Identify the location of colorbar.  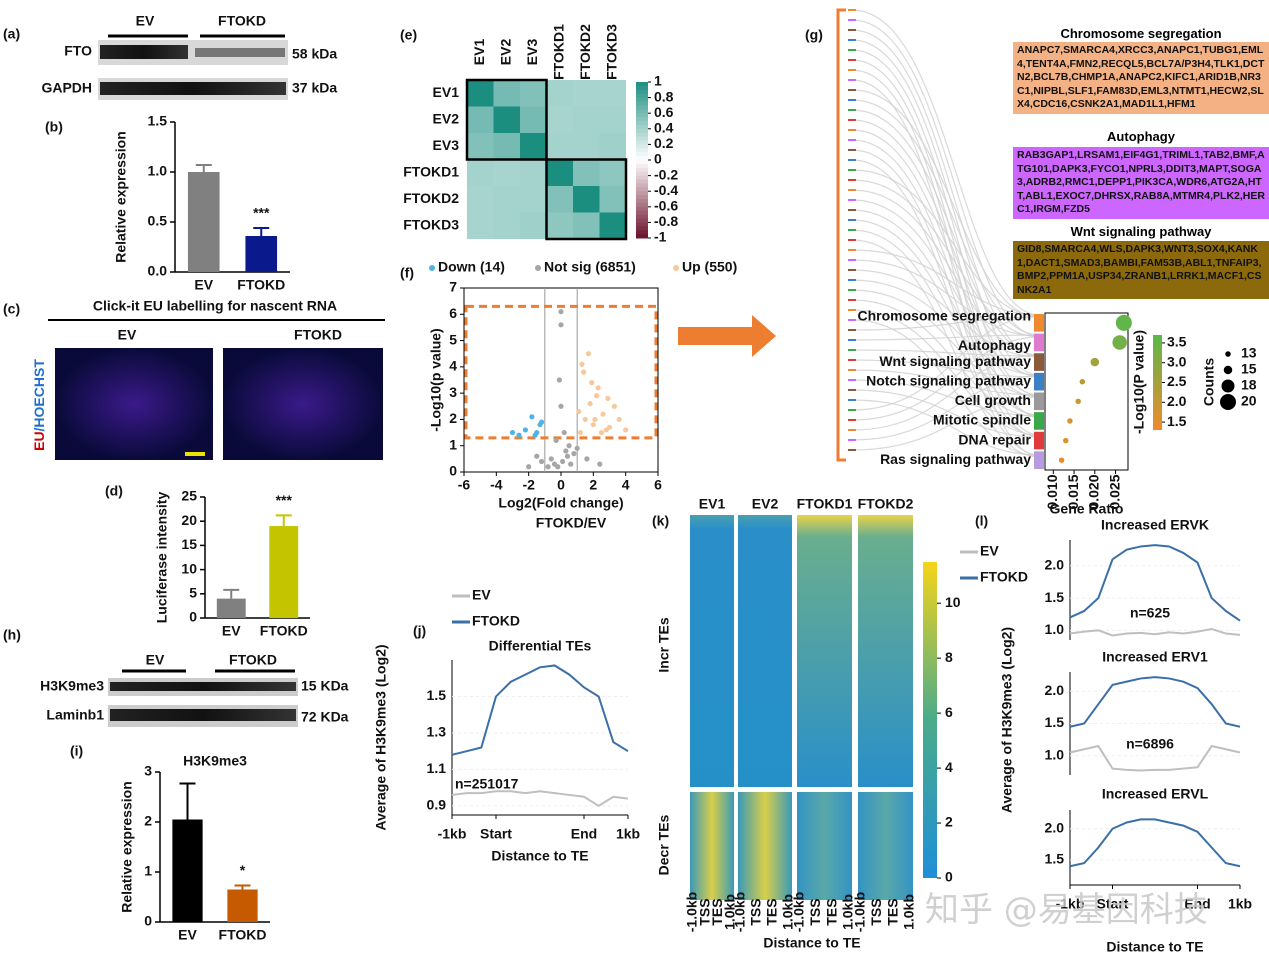
(930, 720).